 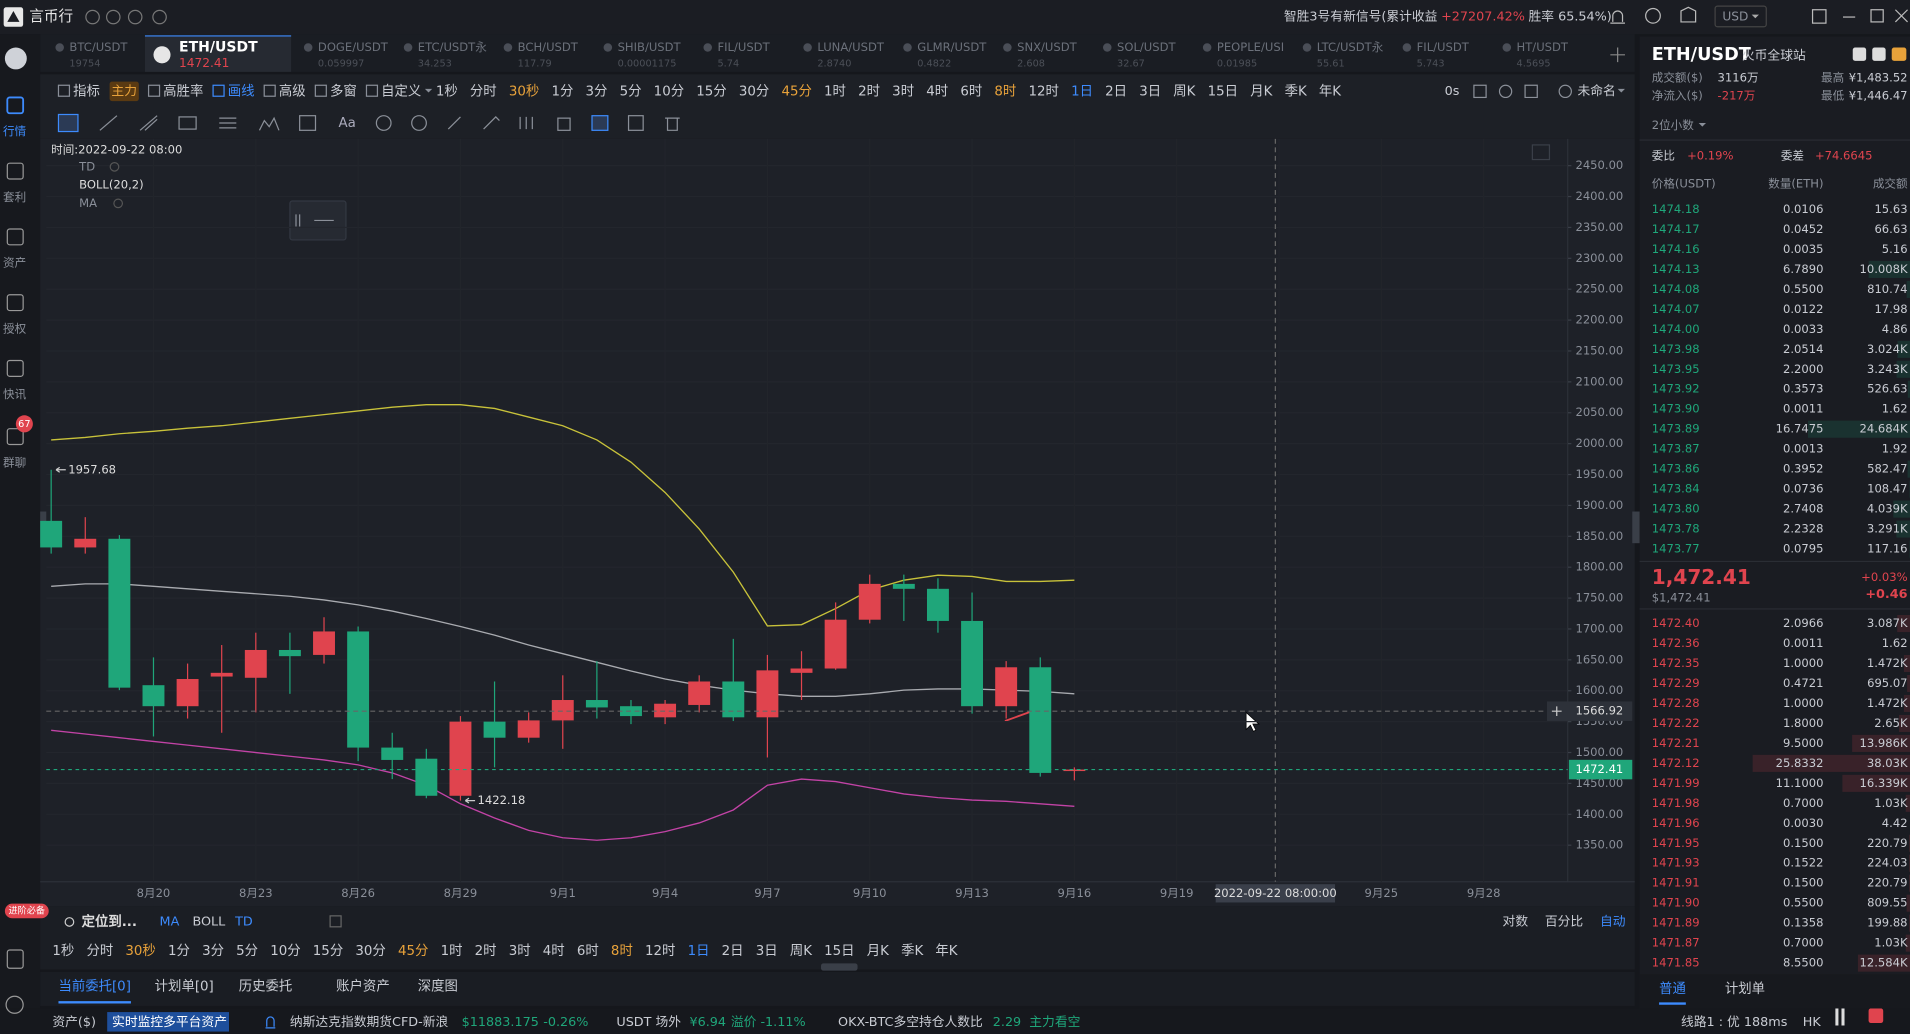 I want to click on chart-settings, so click(x=1541, y=152).